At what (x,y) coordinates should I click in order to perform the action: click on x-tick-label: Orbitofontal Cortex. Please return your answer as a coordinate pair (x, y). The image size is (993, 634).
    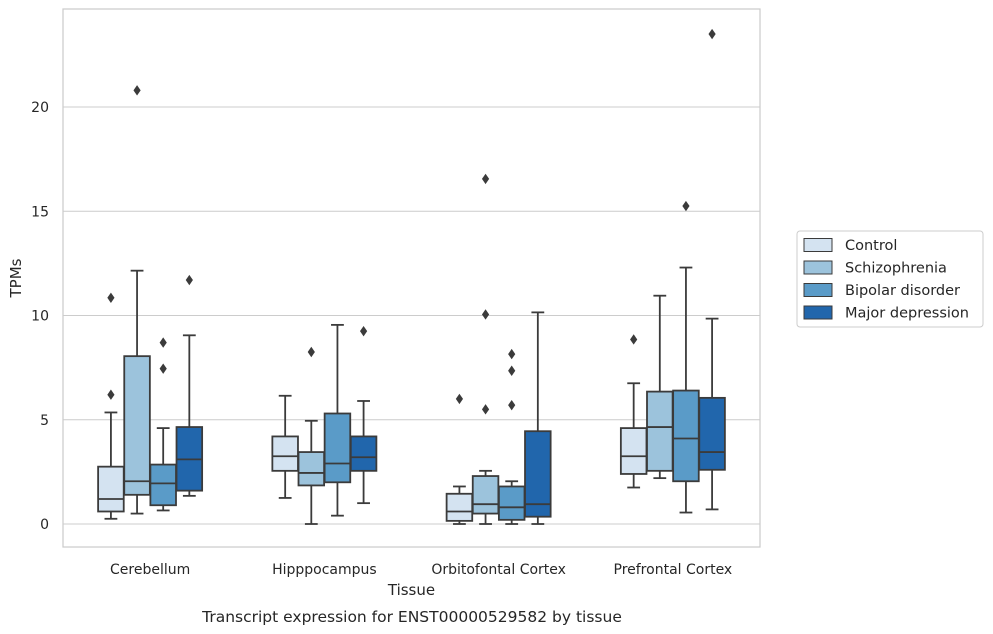
    Looking at the image, I should click on (498, 570).